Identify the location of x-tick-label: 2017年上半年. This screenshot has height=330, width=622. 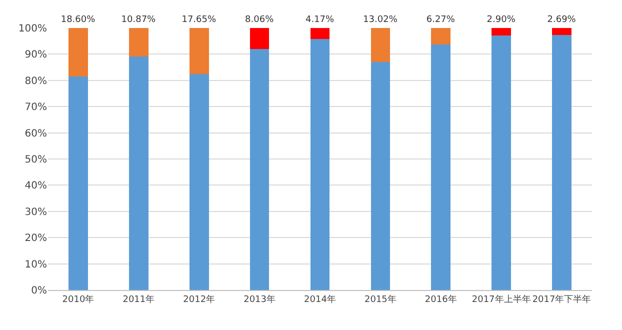
(501, 299).